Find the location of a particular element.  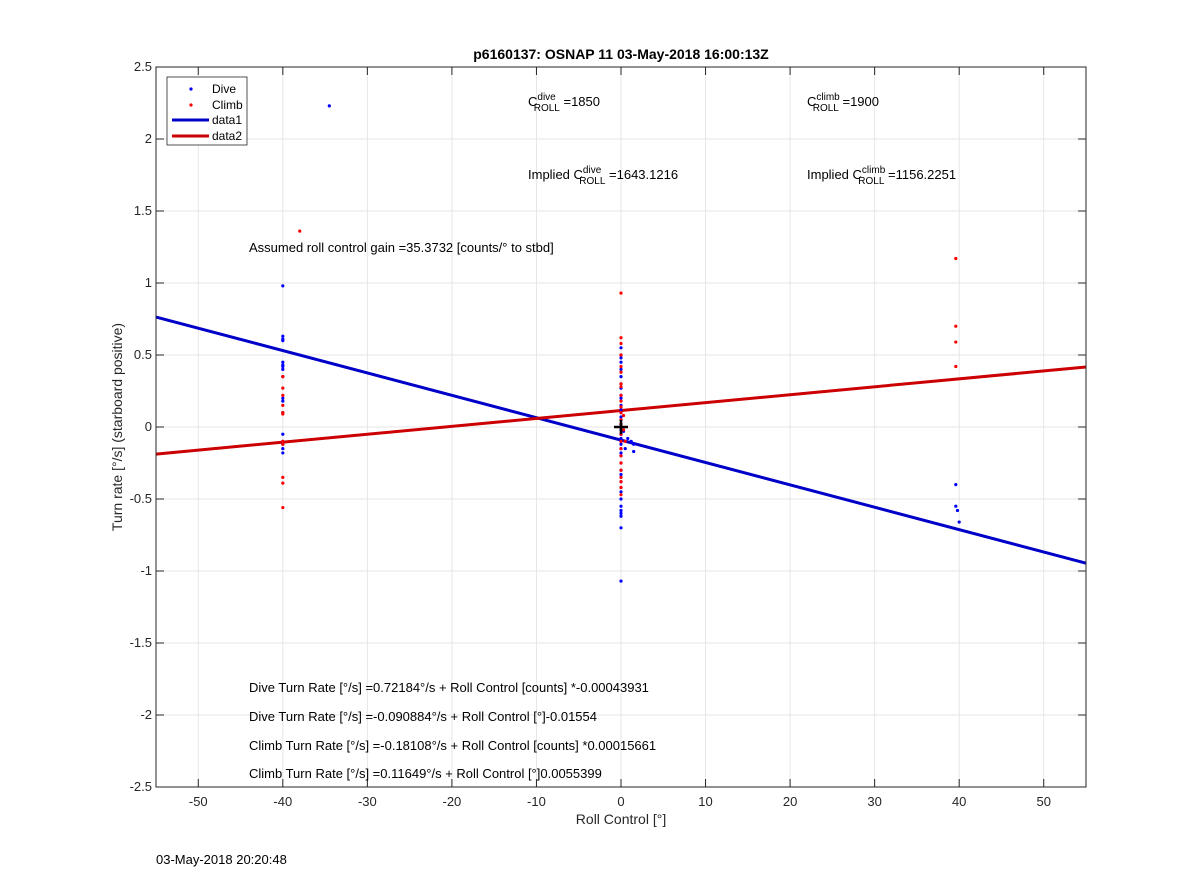

chart-title: p6160137: OSNAP 11 03-May-2018 16:00:13Z is located at coordinates (621, 54).